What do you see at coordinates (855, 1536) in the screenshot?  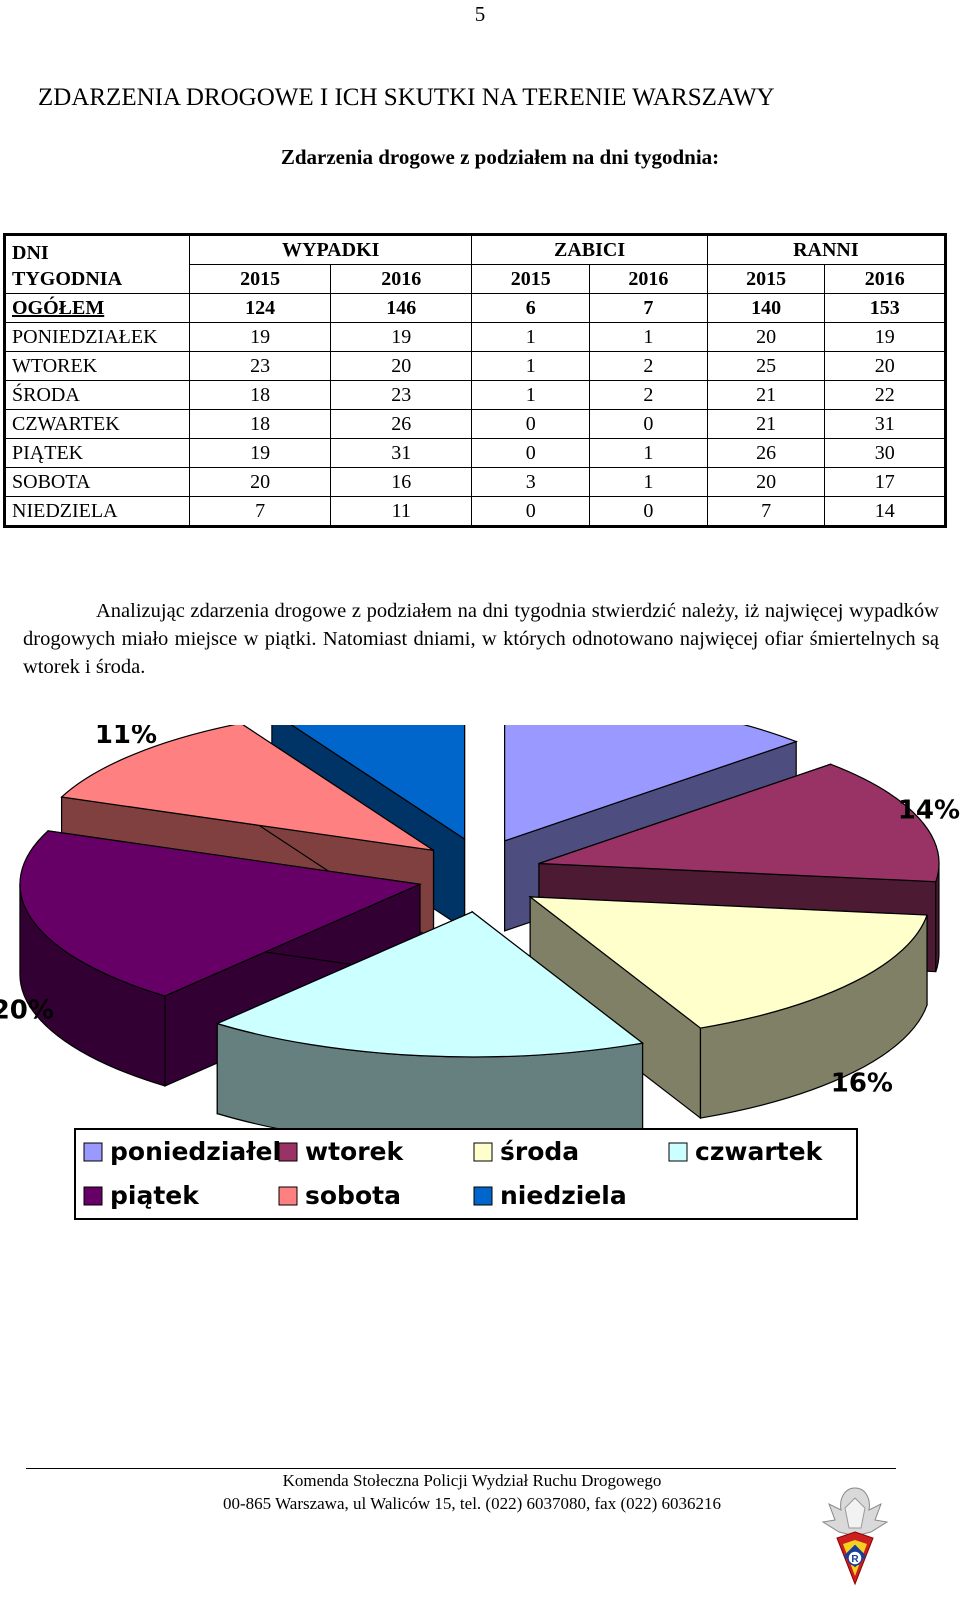 I see `police-emblem-logo: R` at bounding box center [855, 1536].